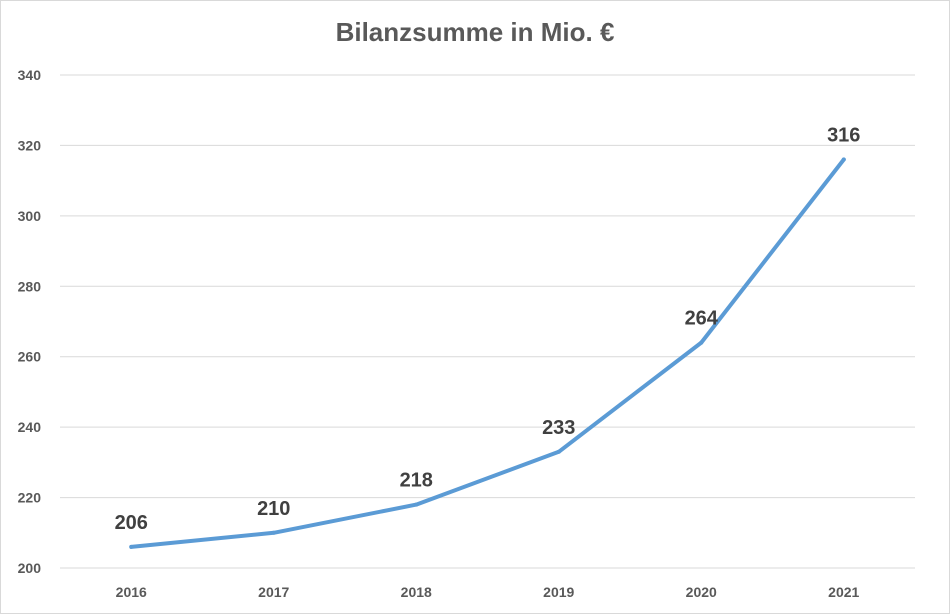  I want to click on data-label-2019: 233, so click(558, 428).